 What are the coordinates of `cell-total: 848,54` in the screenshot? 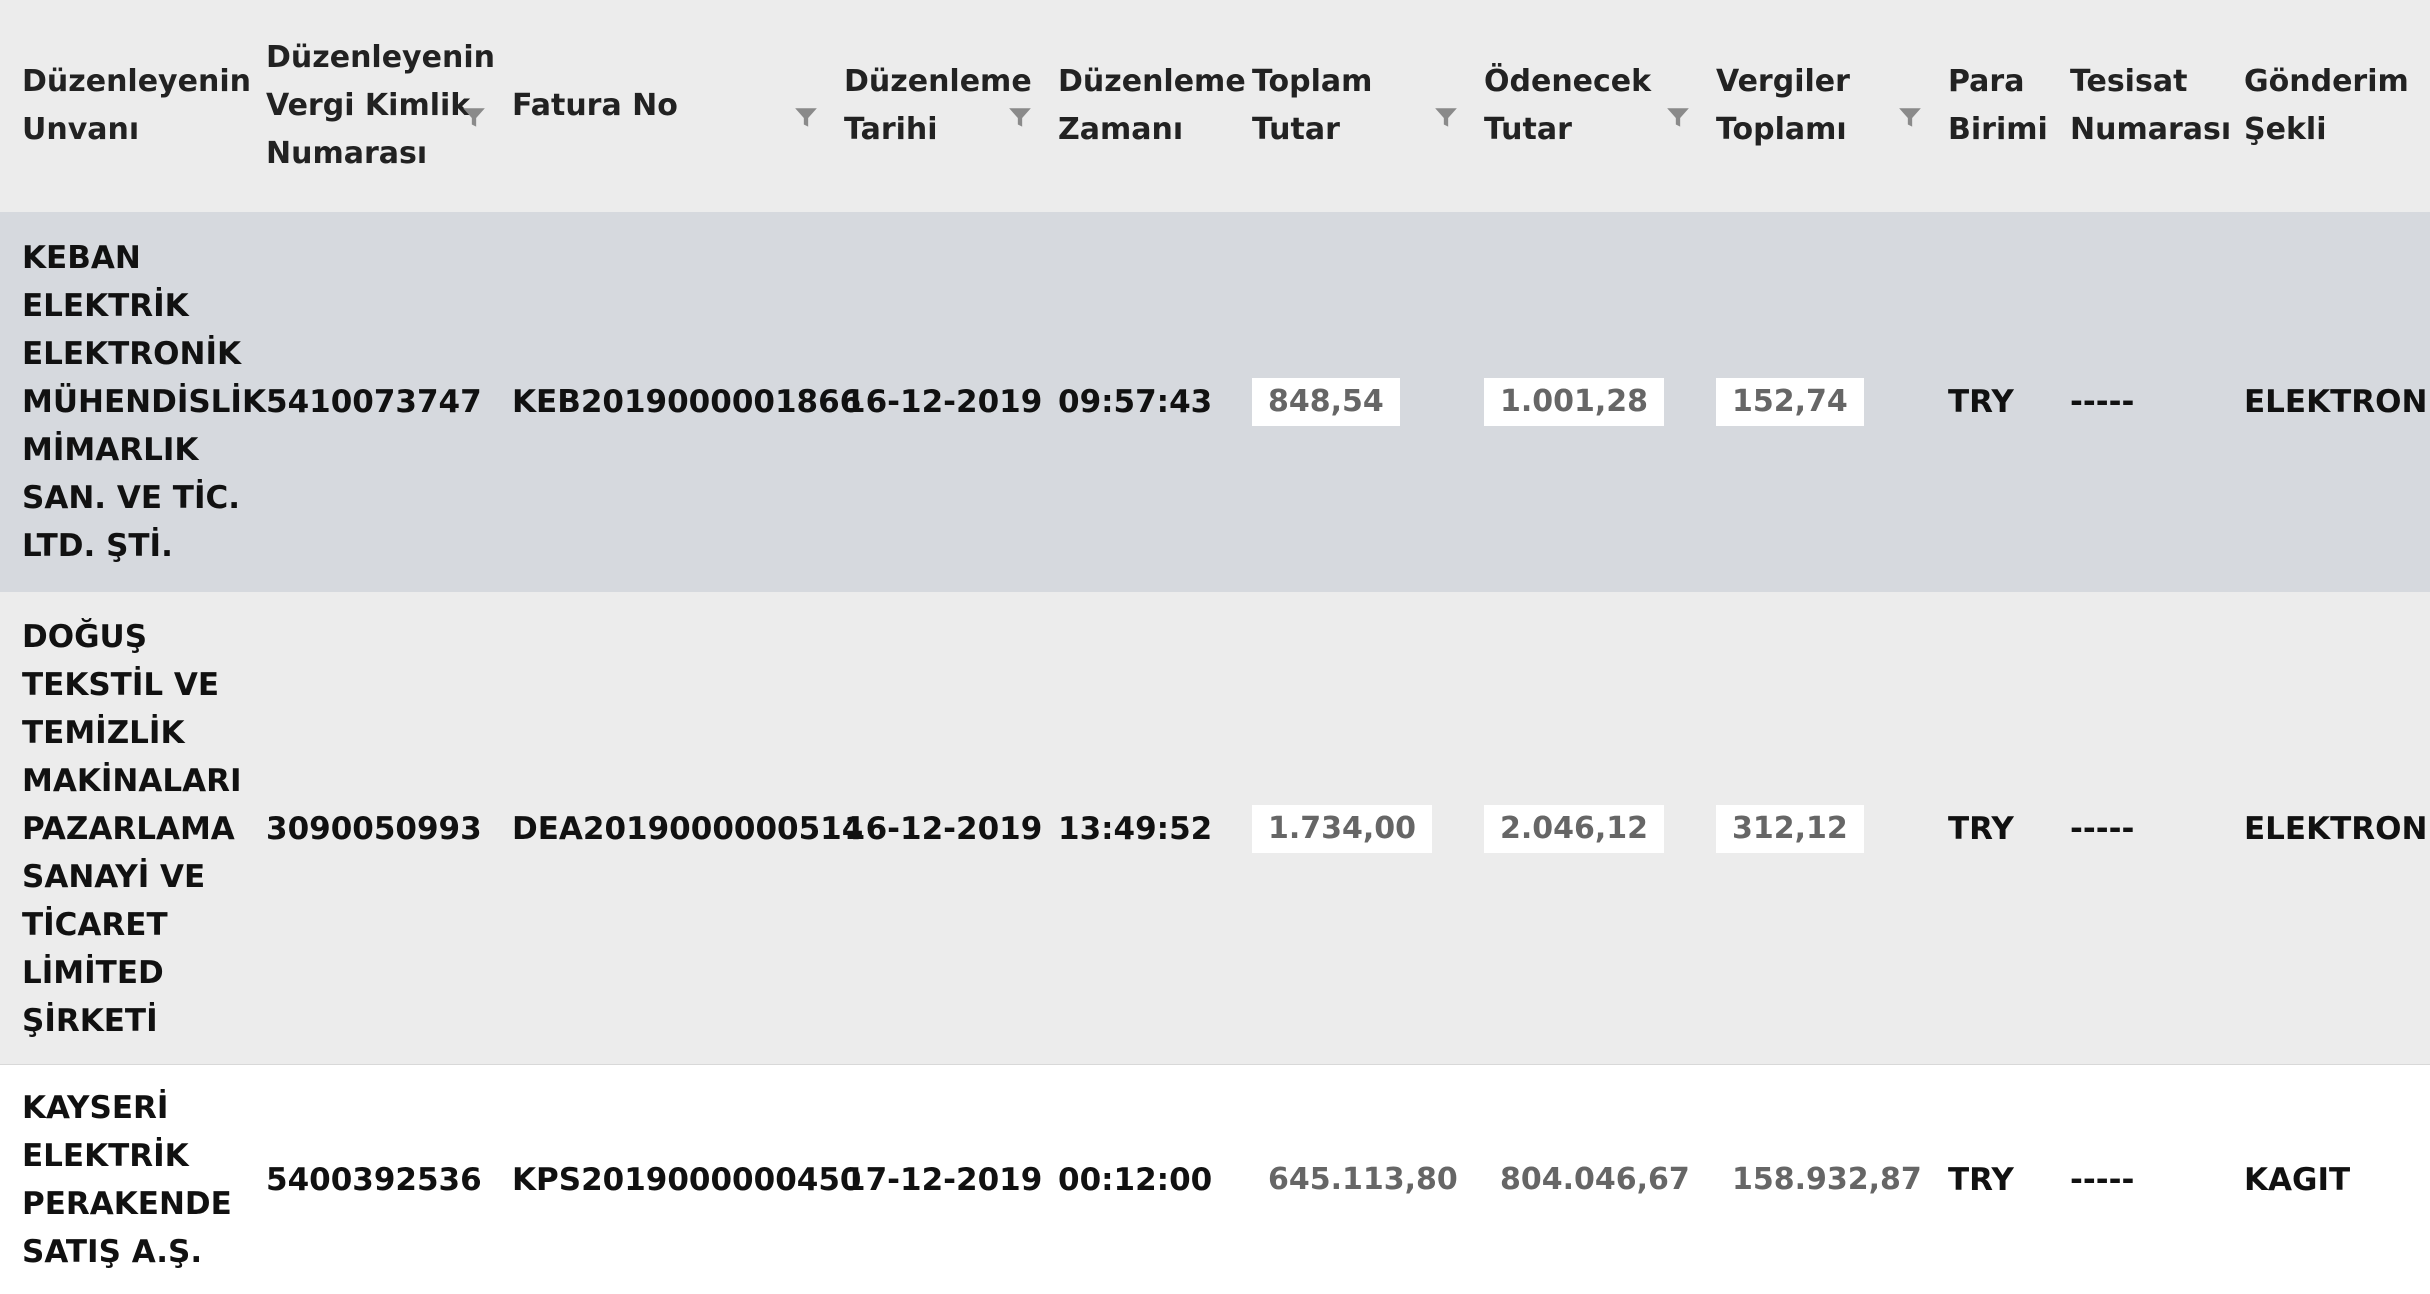 It's located at (1326, 402).